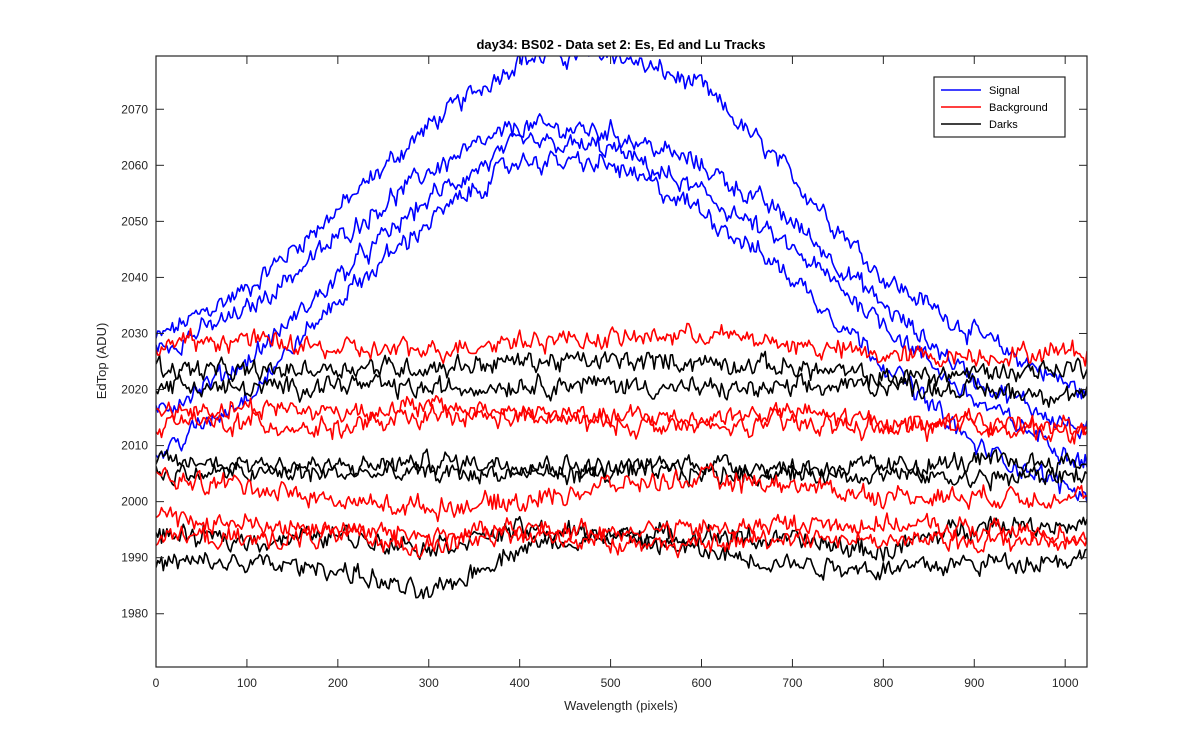 This screenshot has height=750, width=1200. I want to click on x-tick-label: 1000, so click(1065, 683).